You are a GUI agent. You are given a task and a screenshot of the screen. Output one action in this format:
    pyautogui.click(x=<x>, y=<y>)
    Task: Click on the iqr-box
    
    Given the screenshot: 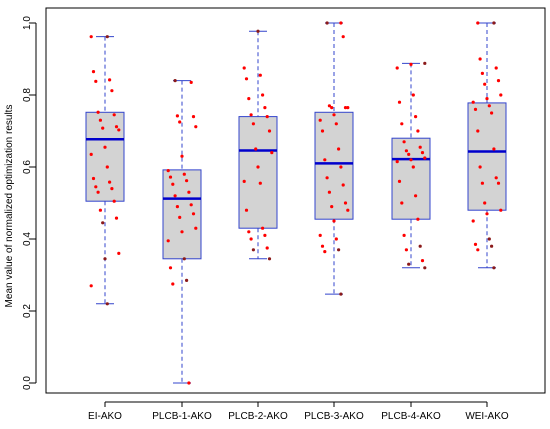 What is the action you would take?
    pyautogui.click(x=182, y=214)
    